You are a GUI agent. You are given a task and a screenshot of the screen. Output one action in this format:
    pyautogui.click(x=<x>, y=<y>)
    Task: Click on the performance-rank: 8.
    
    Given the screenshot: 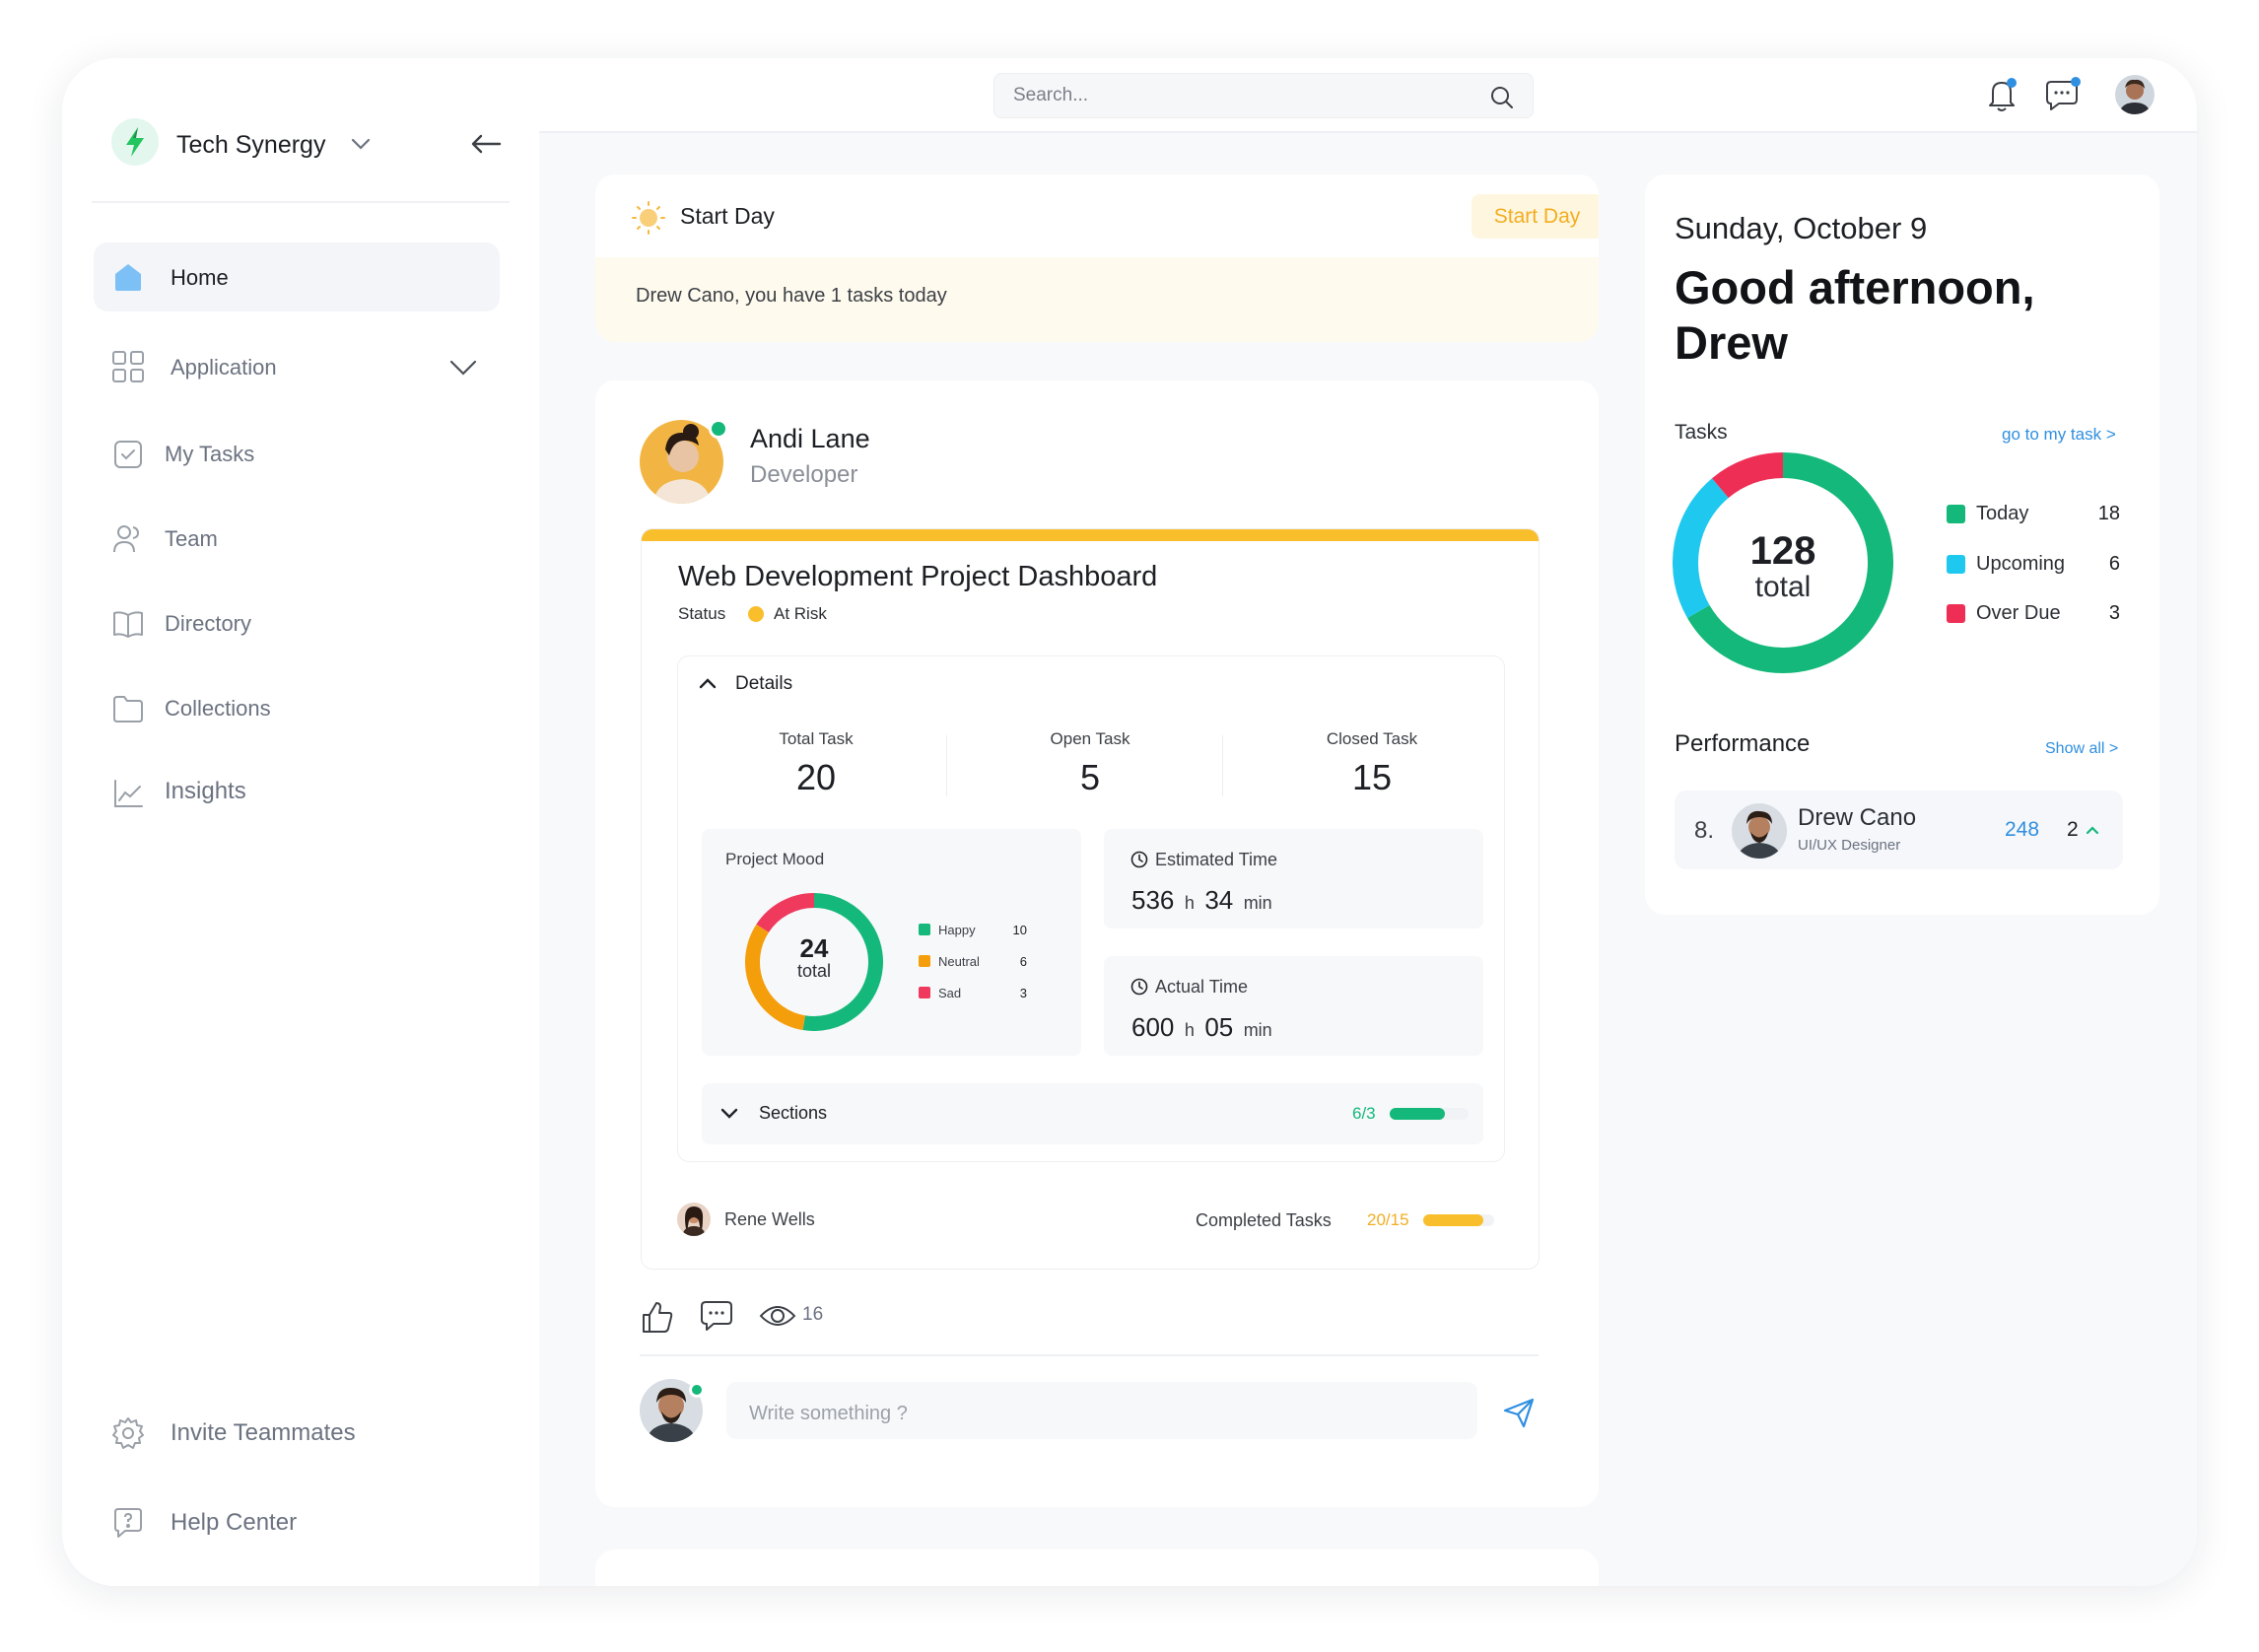 What is the action you would take?
    pyautogui.click(x=1704, y=830)
    